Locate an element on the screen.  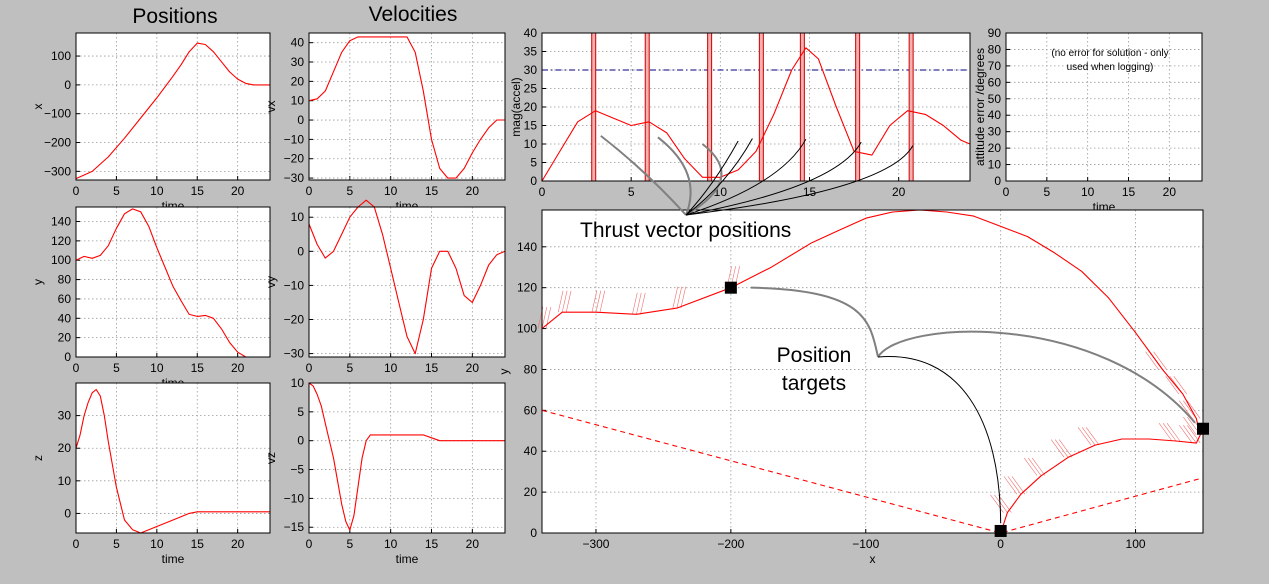
chart-y: 05101520140120100806040200timey is located at coordinates (151, 298).